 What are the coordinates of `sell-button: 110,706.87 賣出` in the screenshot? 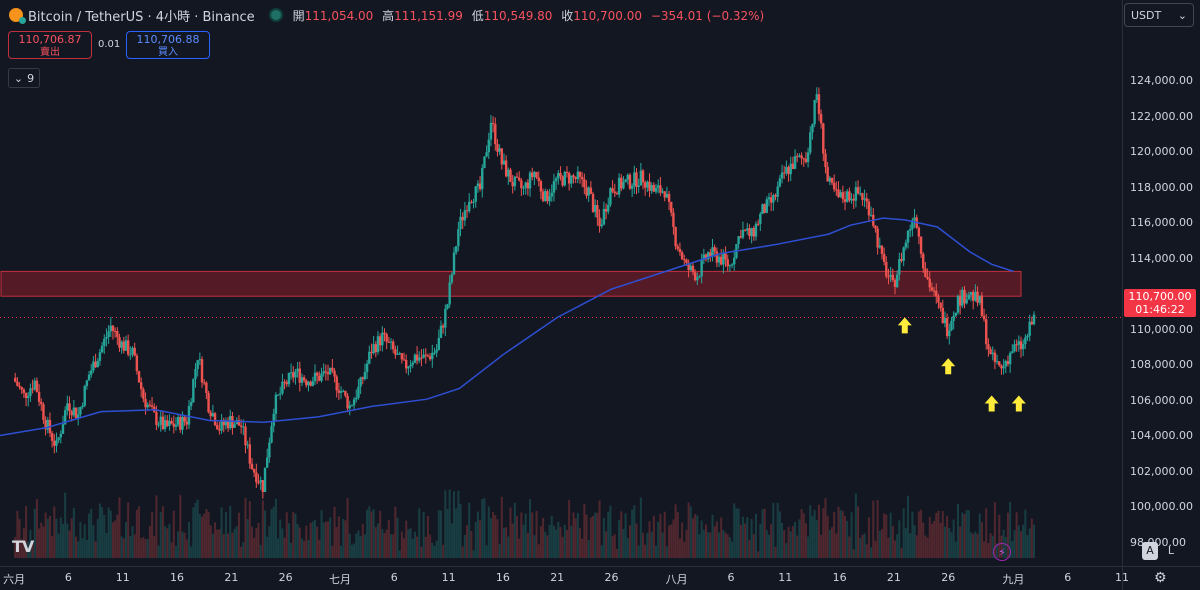 It's located at (50, 45).